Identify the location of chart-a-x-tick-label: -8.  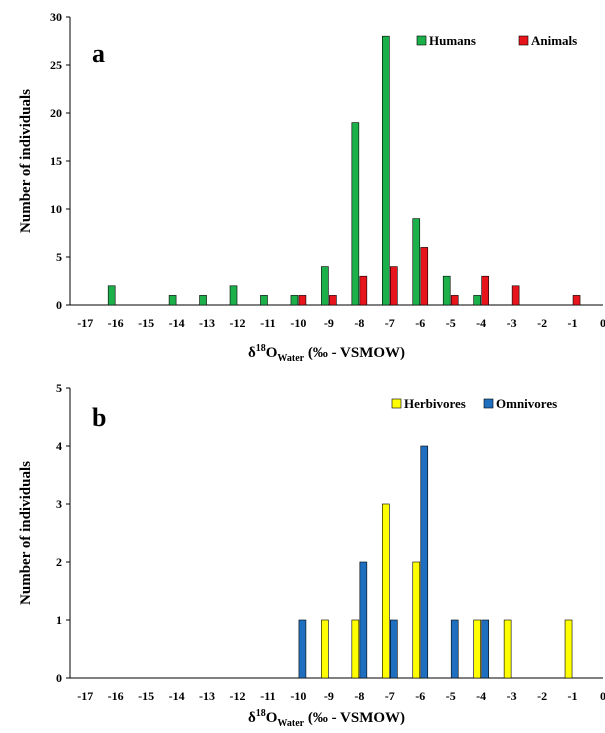
(359, 323).